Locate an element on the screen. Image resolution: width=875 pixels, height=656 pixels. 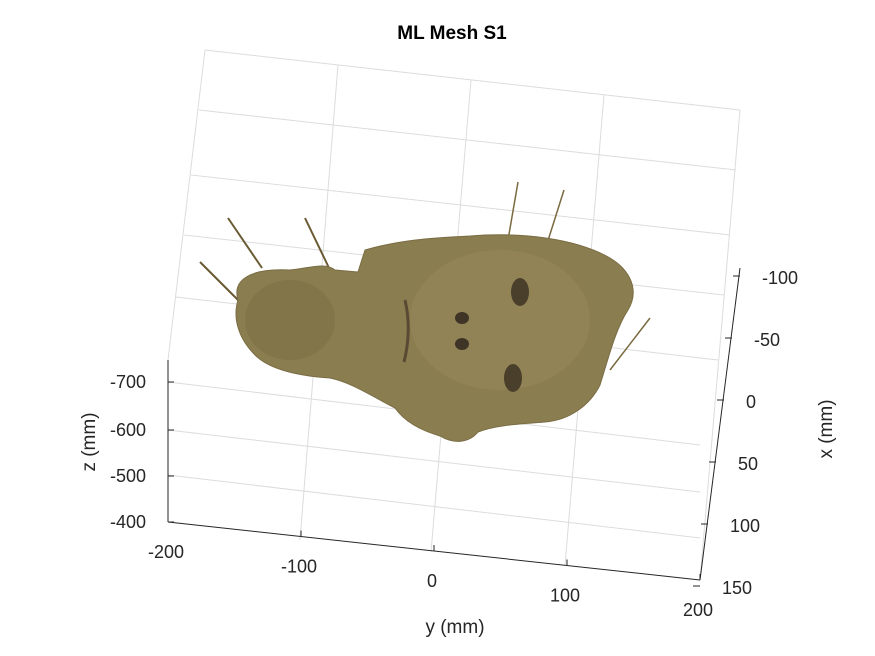
z-tick-label: -600 is located at coordinates (128, 430).